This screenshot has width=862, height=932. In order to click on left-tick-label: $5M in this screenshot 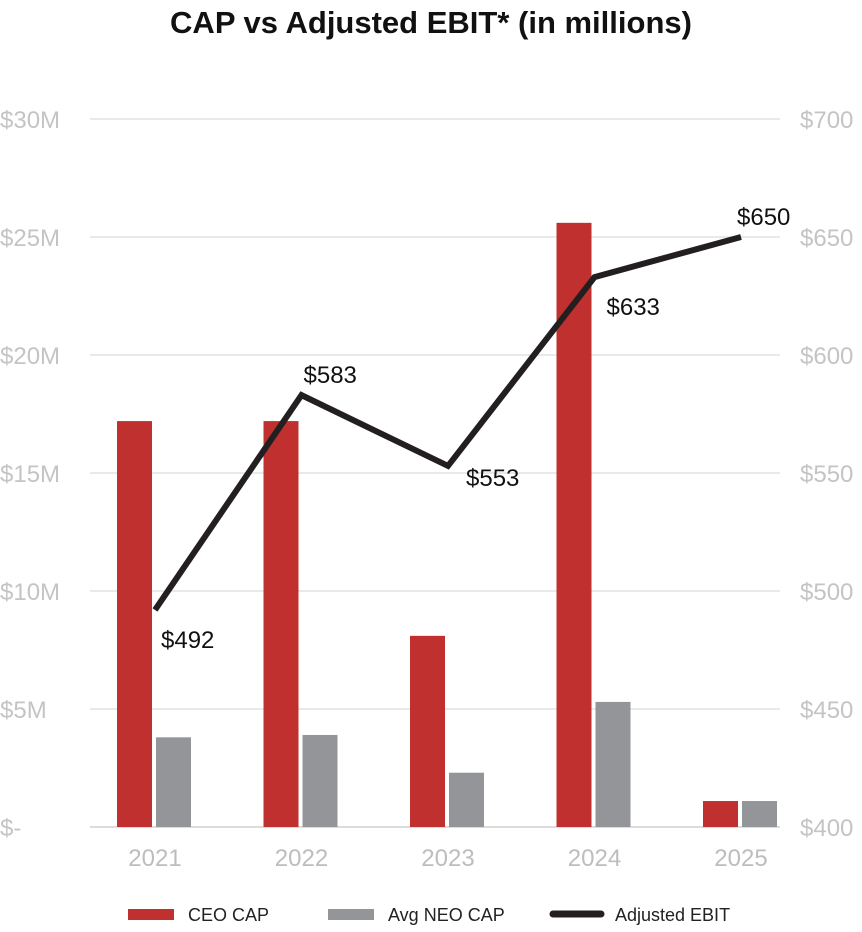, I will do `click(23, 710)`.